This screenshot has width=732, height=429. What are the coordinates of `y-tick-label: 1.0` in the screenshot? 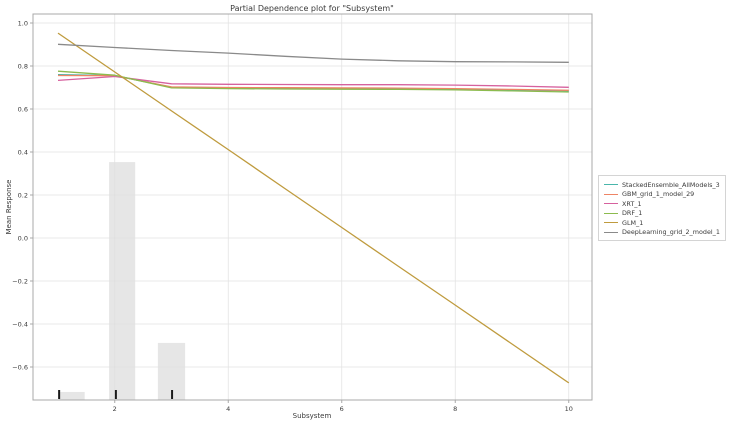 It's located at (23, 23).